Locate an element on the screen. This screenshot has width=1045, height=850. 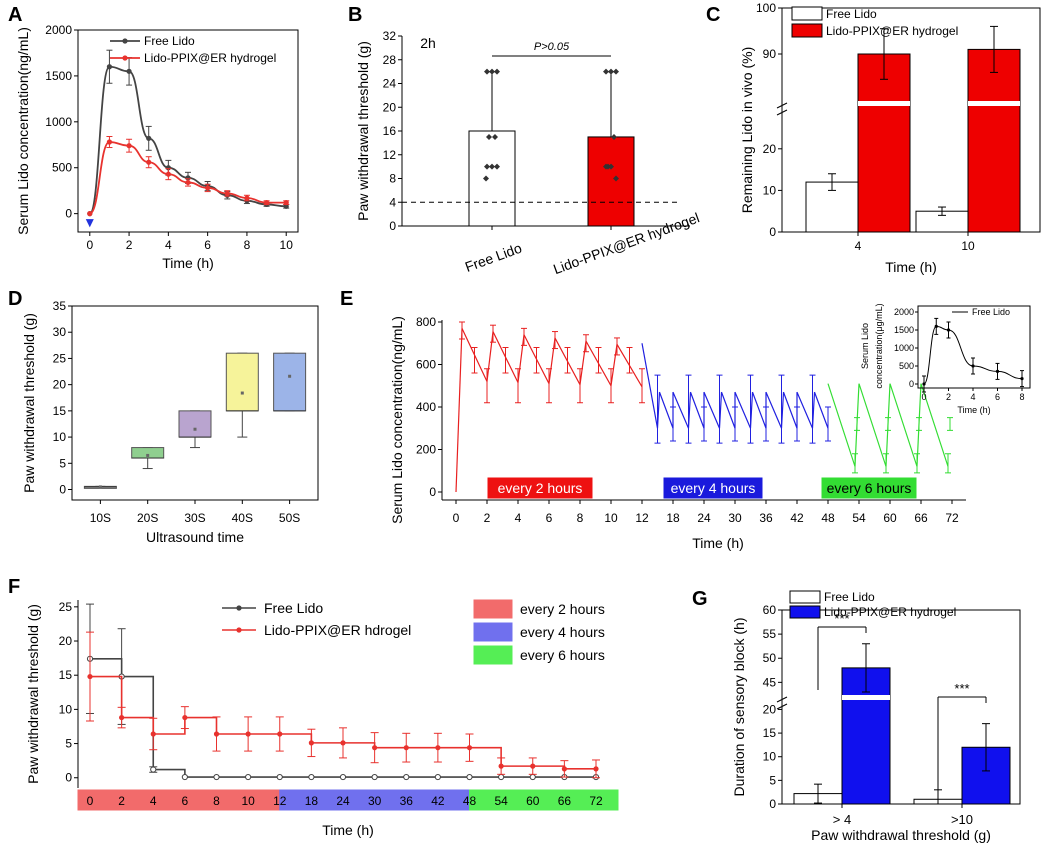
panel-f-ytick-label: 20 is located at coordinates (66, 641).